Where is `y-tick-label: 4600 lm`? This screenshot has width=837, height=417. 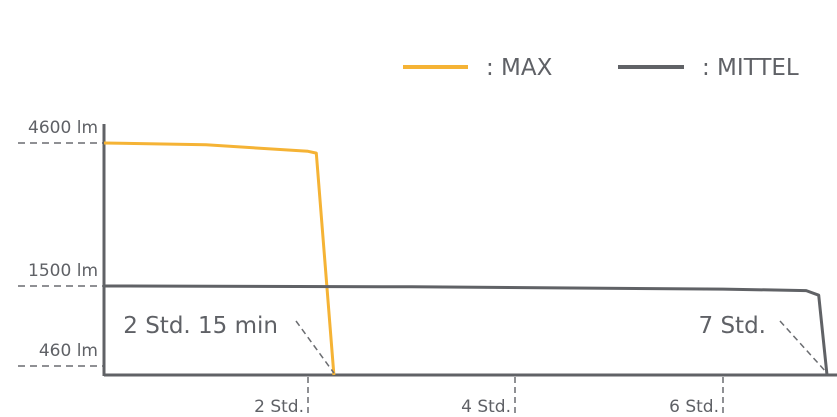 y-tick-label: 4600 lm is located at coordinates (63, 128).